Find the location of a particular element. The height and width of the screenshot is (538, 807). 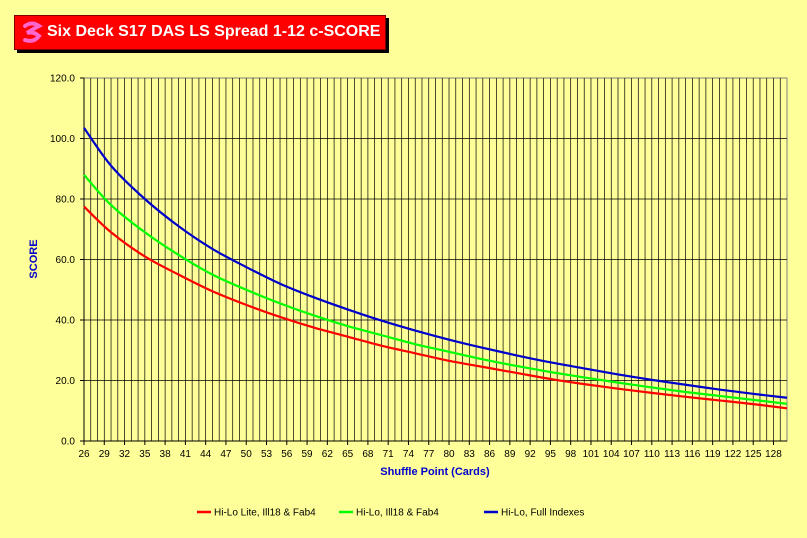

x-tick-label: 98 is located at coordinates (571, 454).